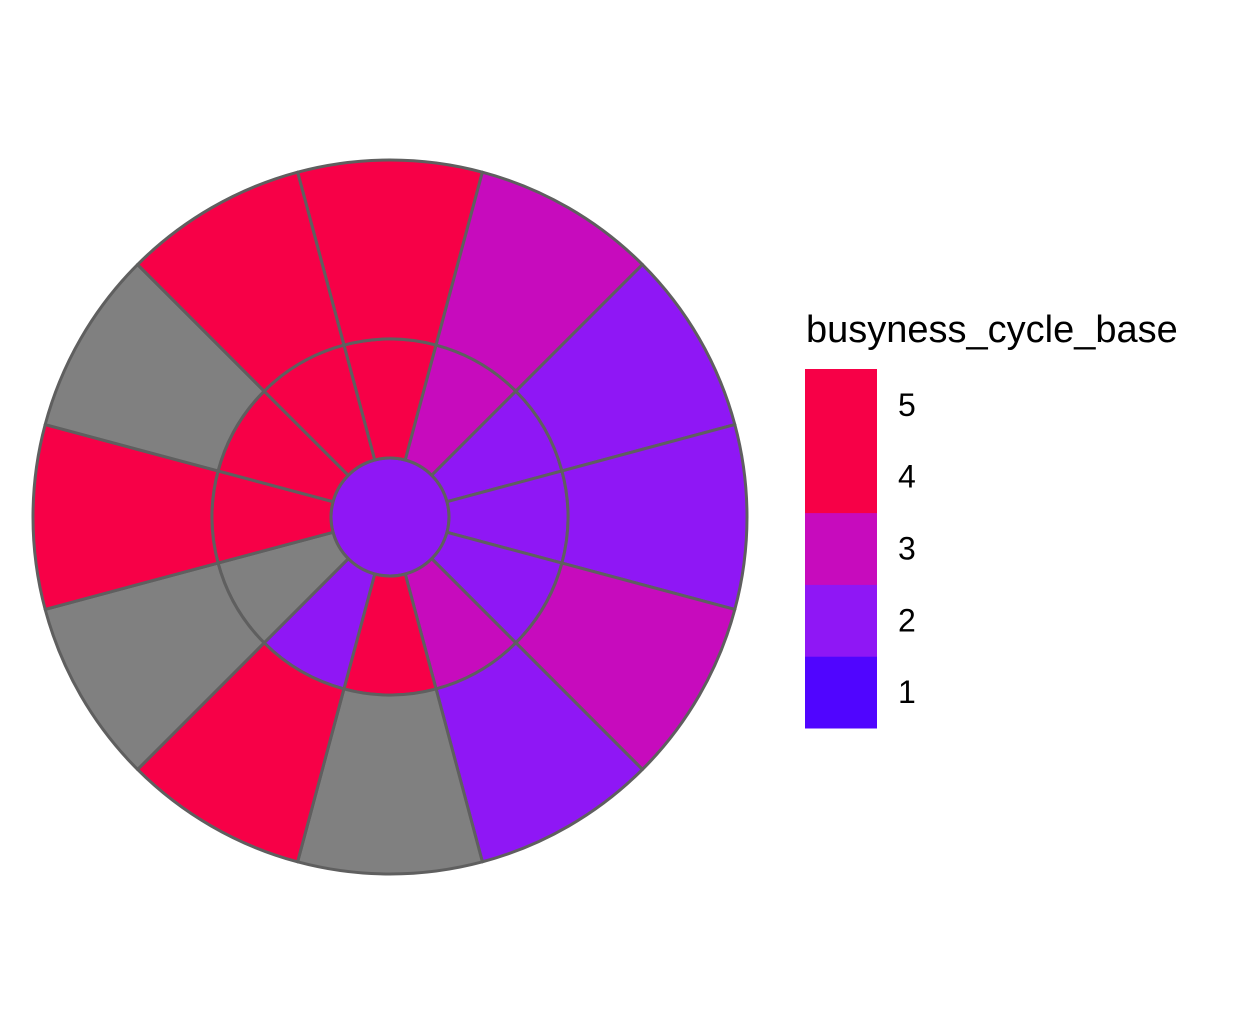 Image resolution: width=1259 pixels, height=1034 pixels. I want to click on legend-title: busyness_cycle_base, so click(992, 330).